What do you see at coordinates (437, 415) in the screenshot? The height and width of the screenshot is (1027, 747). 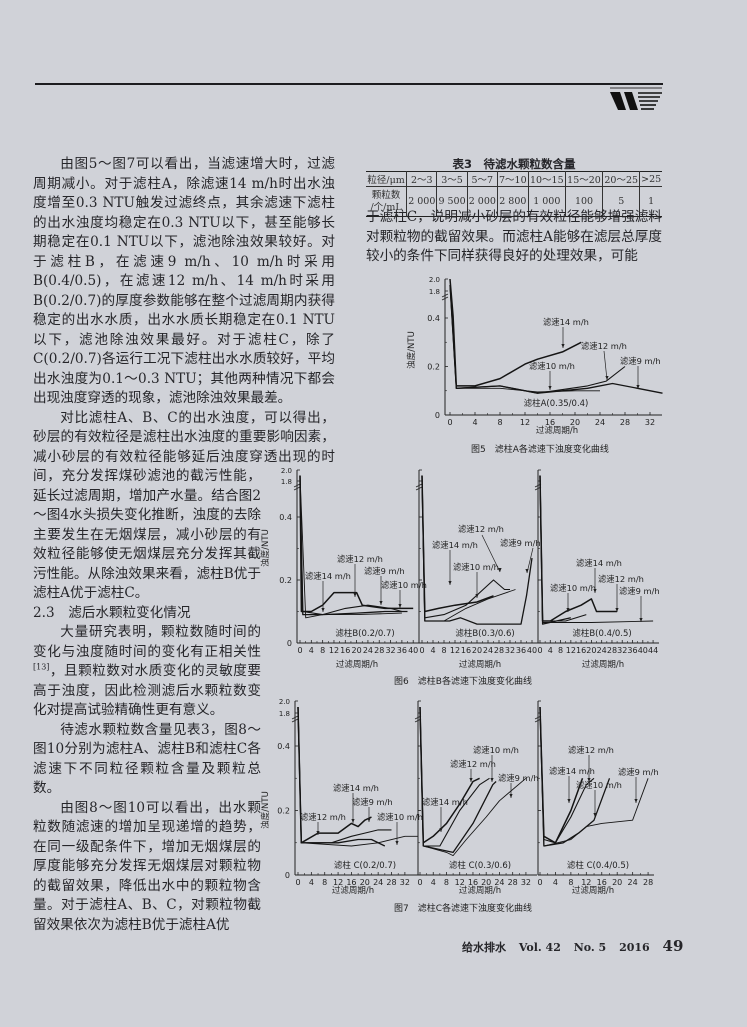 I see `y-tick-label: 0` at bounding box center [437, 415].